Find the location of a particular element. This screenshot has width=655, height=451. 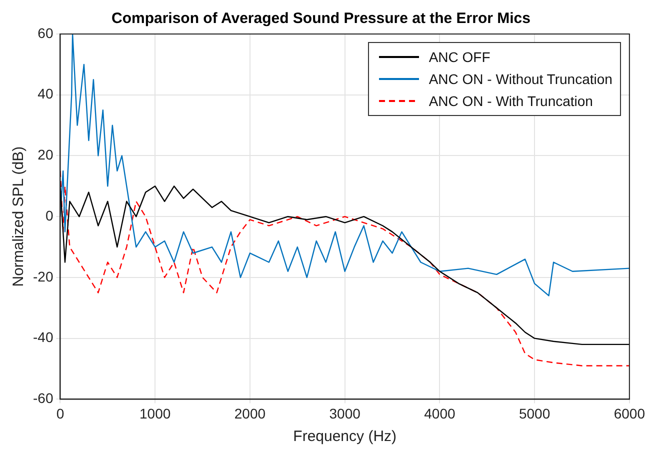

y-tick-label: 20 is located at coordinates (46, 154).